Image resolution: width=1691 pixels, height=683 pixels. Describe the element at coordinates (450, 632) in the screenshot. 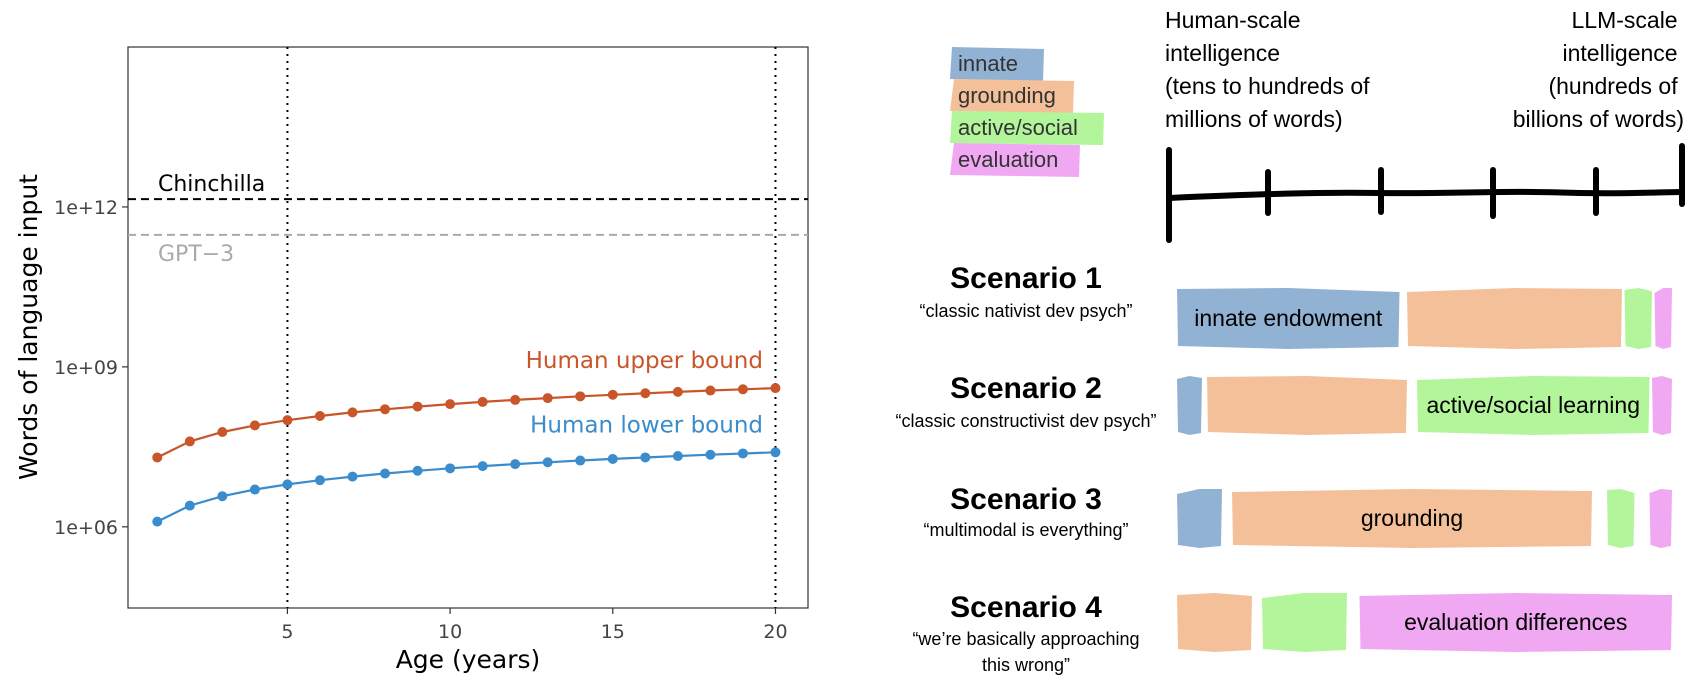

I see `x-tick-label: 10` at that location.